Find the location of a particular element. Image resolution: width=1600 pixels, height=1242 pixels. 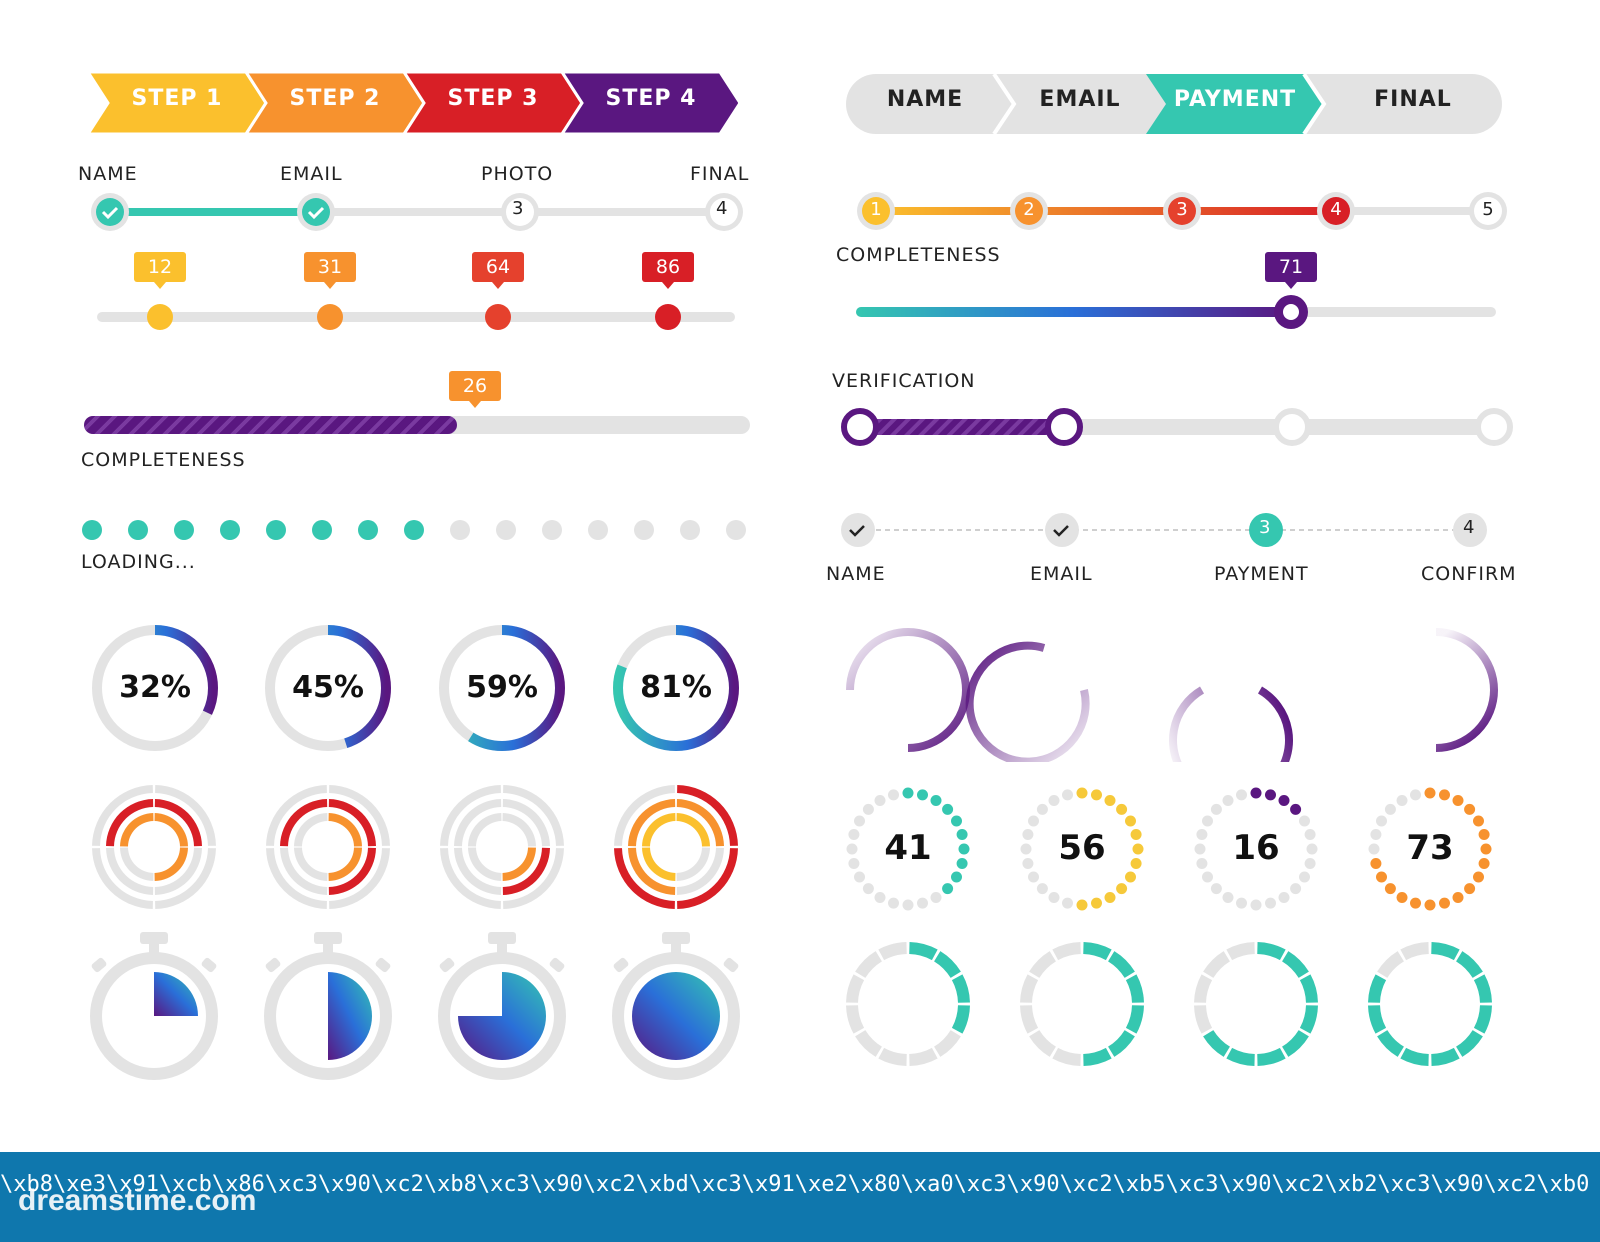

dot-ring-label: 16 is located at coordinates (1256, 848).